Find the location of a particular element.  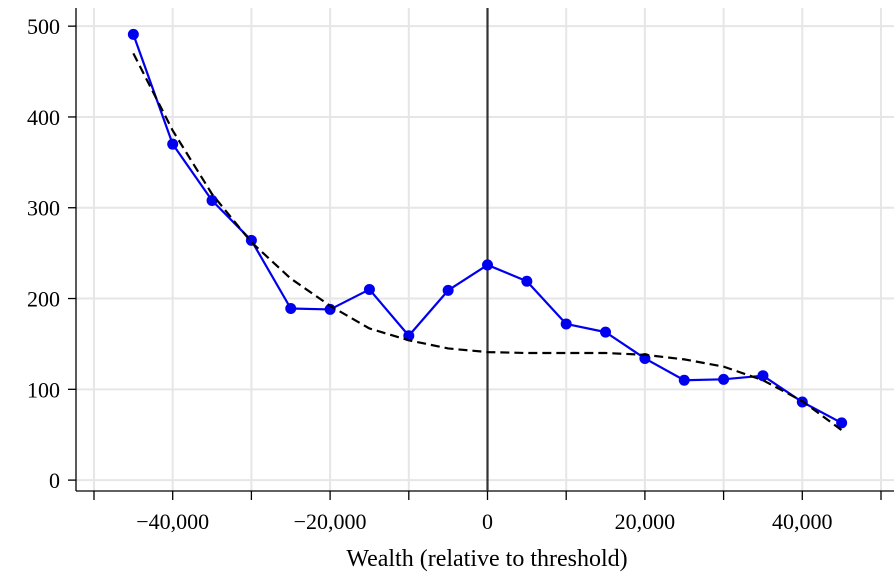

x-tick-label: 40,000 is located at coordinates (802, 521).